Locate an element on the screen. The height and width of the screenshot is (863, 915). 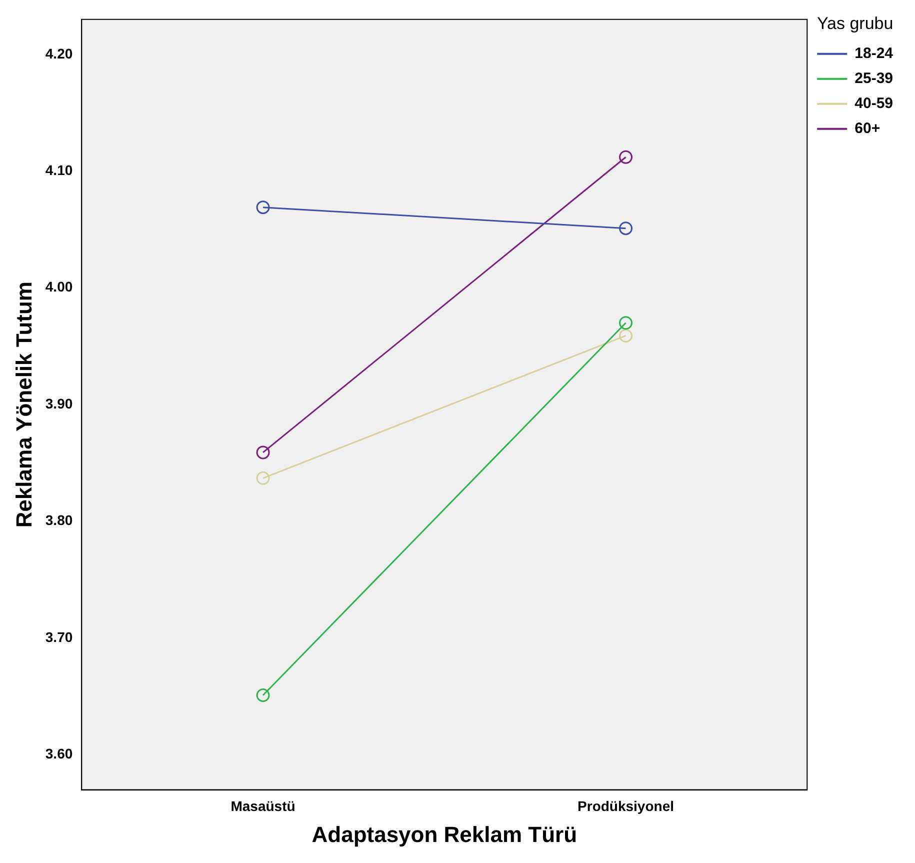
y-tick-label: 3.80 is located at coordinates (59, 520).